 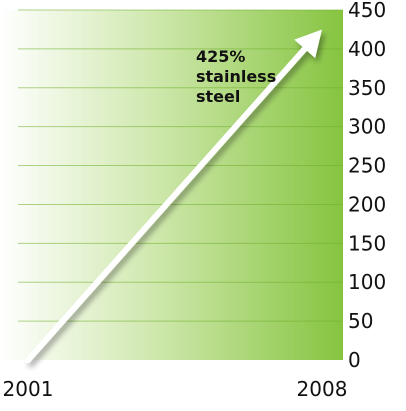 What do you see at coordinates (367, 11) in the screenshot?
I see `y-tick-label: 450` at bounding box center [367, 11].